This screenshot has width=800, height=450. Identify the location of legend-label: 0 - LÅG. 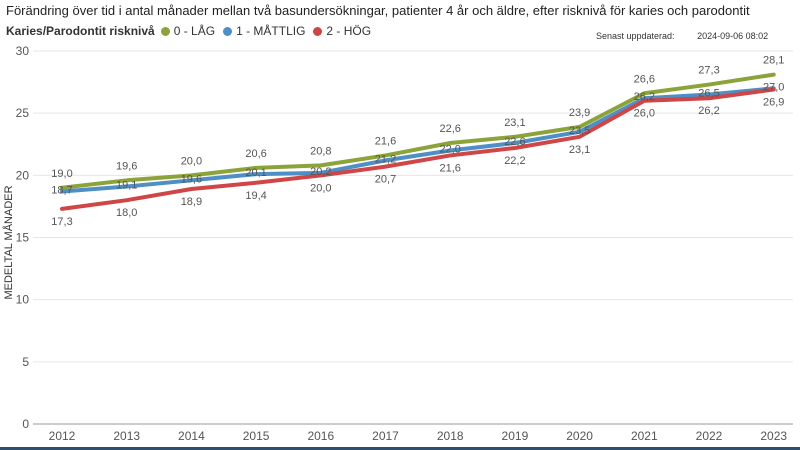
(194, 31).